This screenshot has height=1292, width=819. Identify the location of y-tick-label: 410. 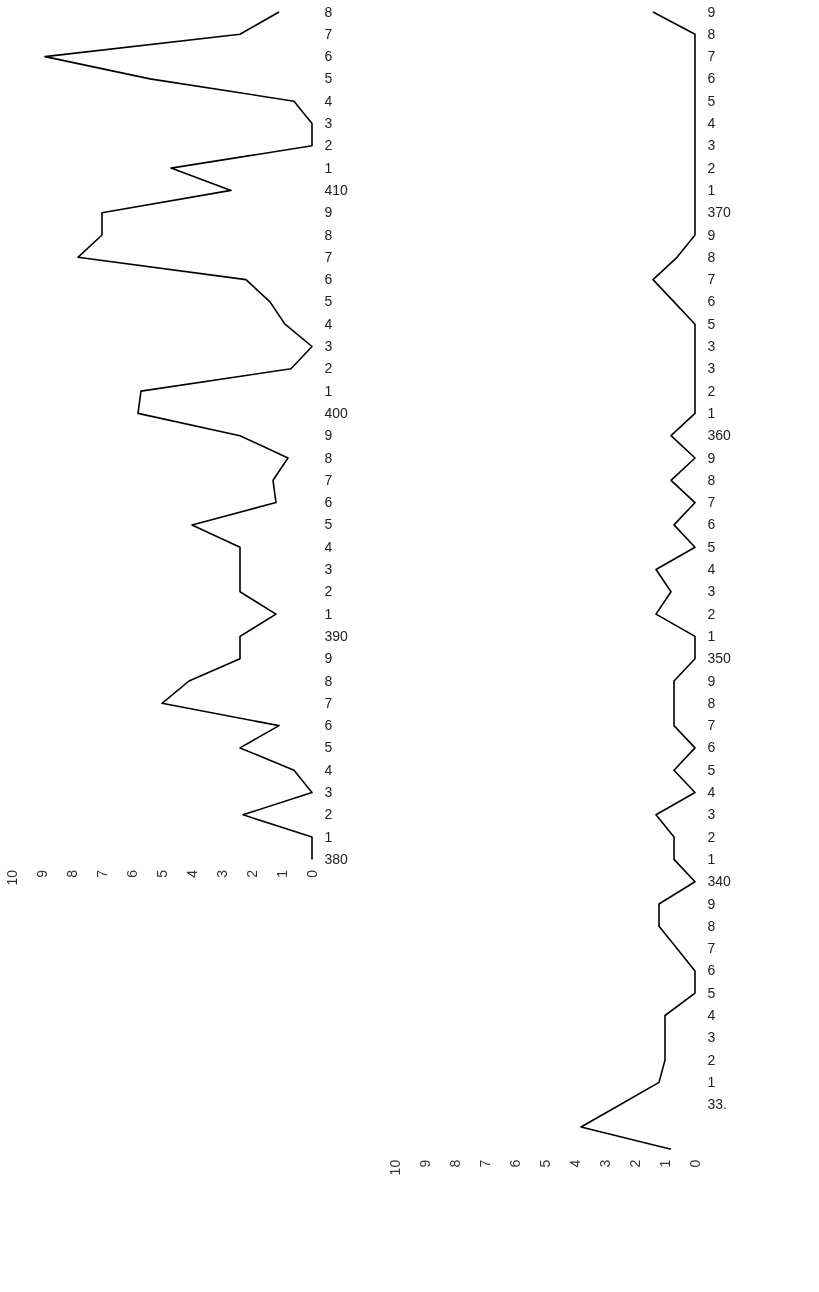
(336, 189).